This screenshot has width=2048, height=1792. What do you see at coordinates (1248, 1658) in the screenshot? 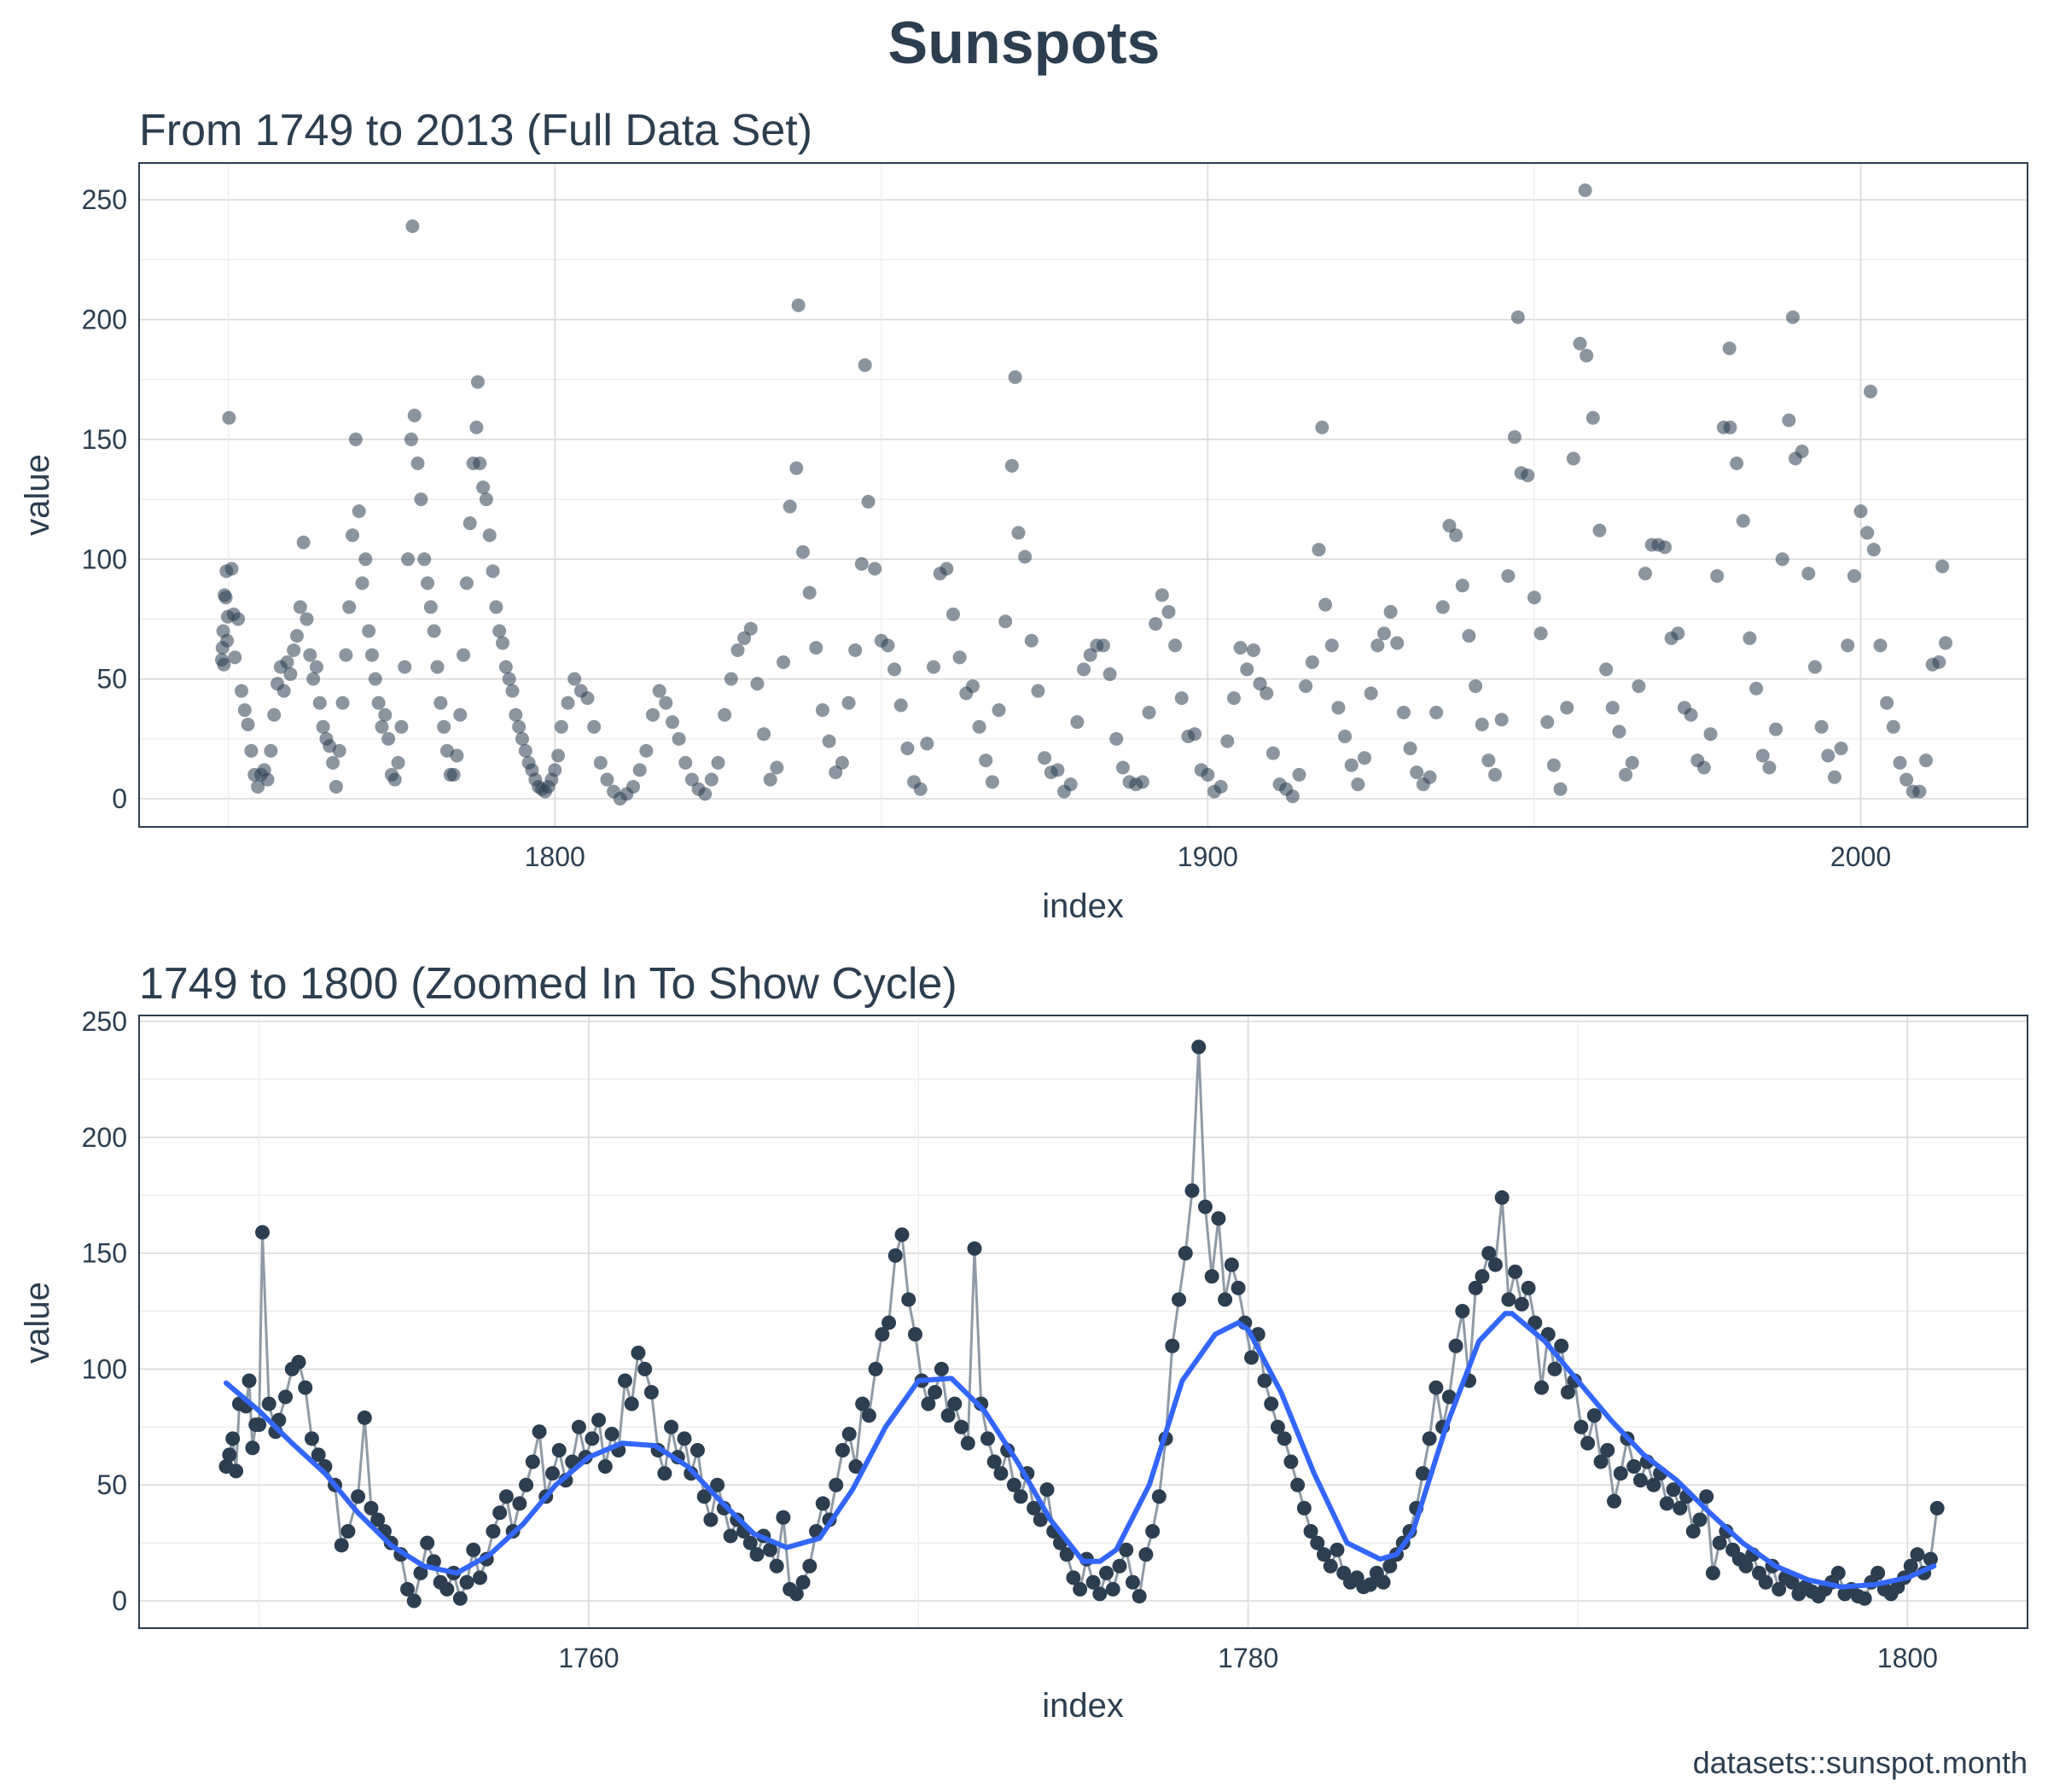
I see `x-tick-label: 1780` at bounding box center [1248, 1658].